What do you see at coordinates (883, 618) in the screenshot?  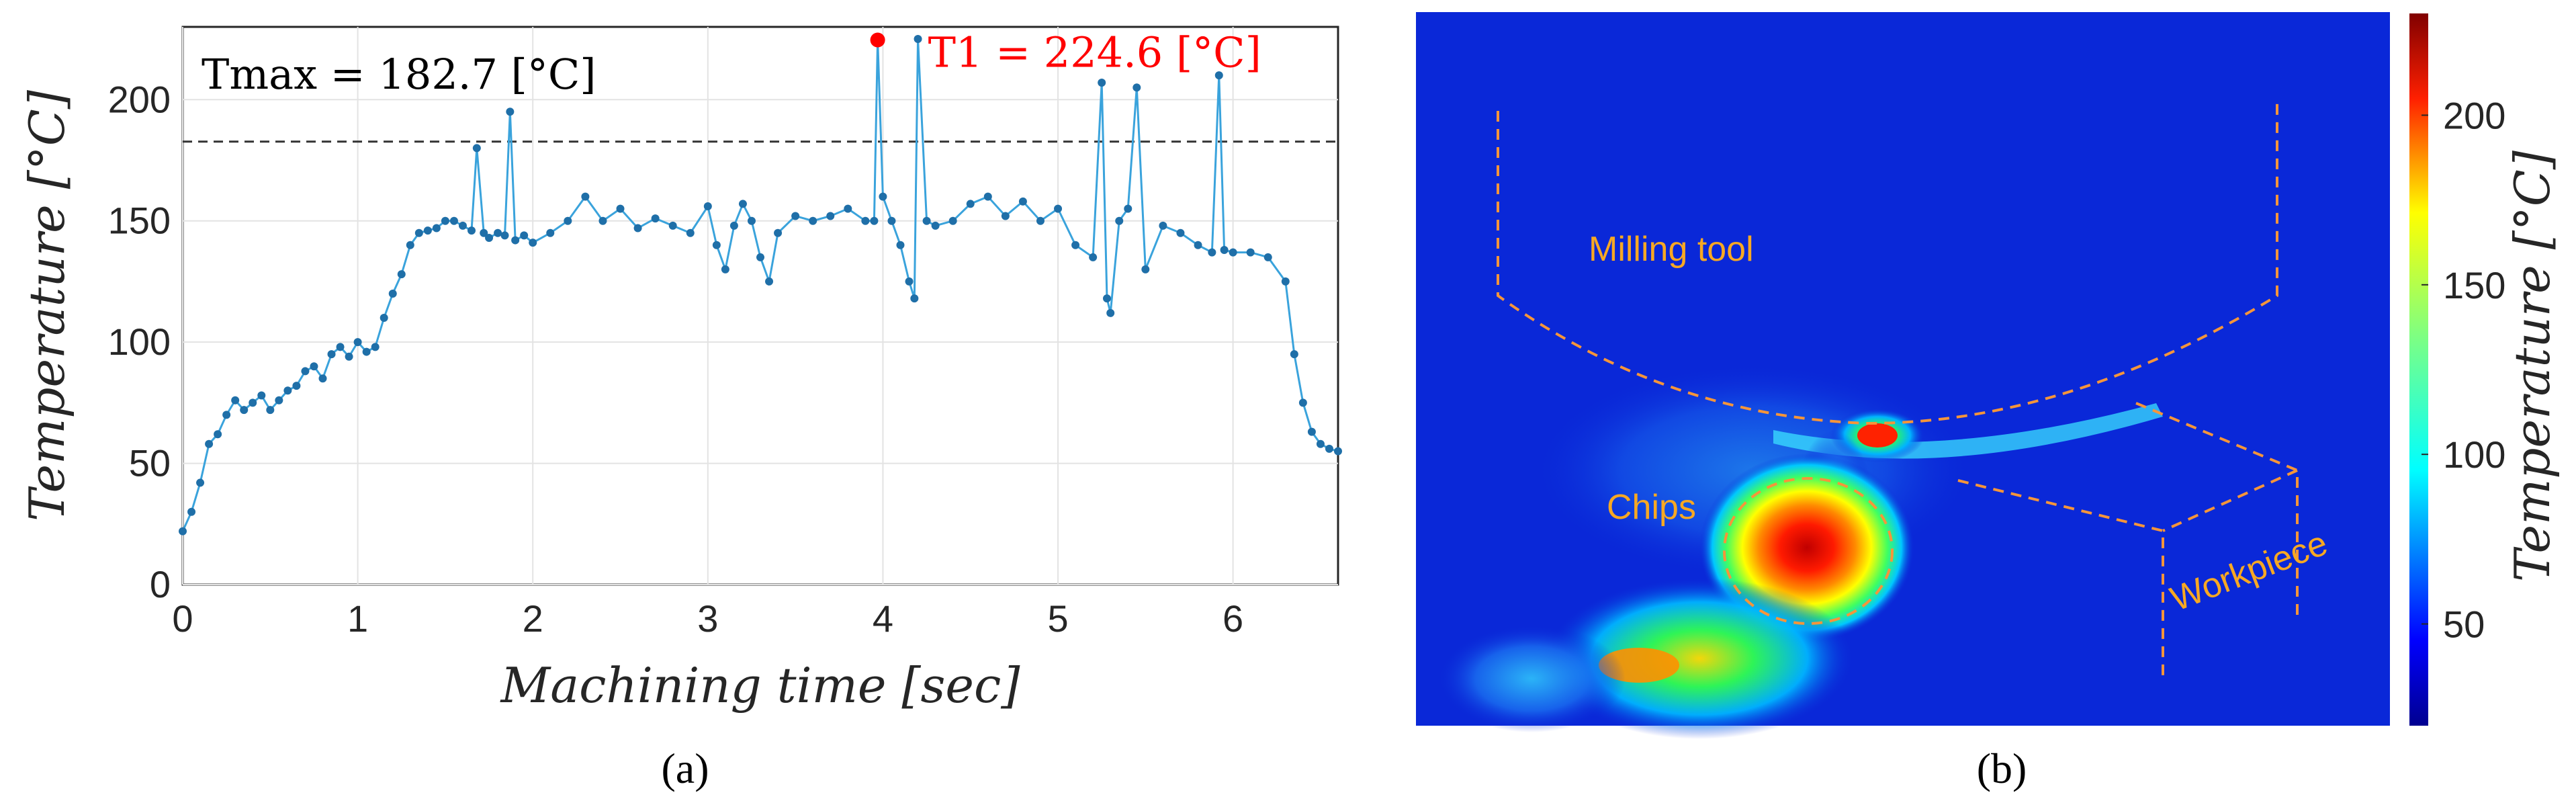 I see `x-tick-label: 4` at bounding box center [883, 618].